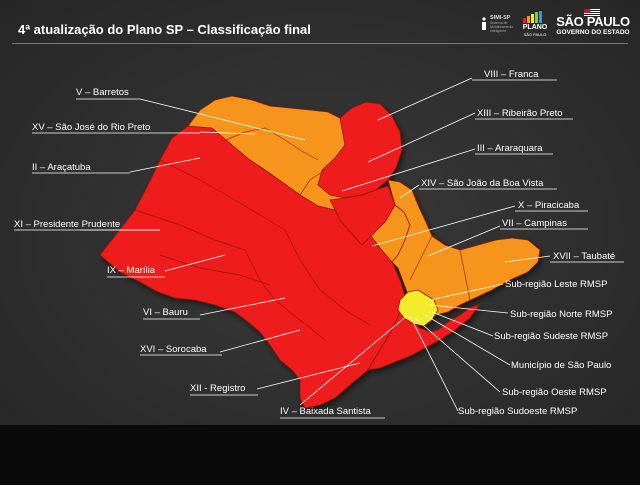 This screenshot has width=640, height=485. I want to click on label-baixada-santista: IV – Baixada Santista, so click(325, 411).